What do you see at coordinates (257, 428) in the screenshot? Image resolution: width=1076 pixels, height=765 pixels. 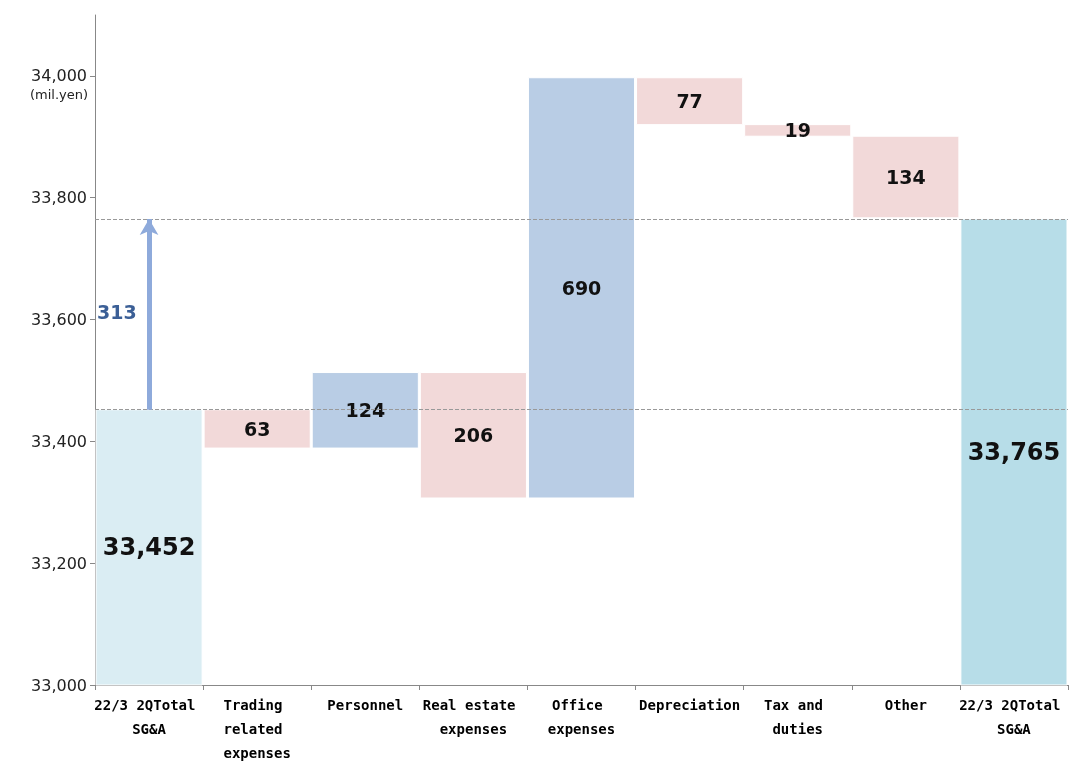 I see `data-label: 63` at bounding box center [257, 428].